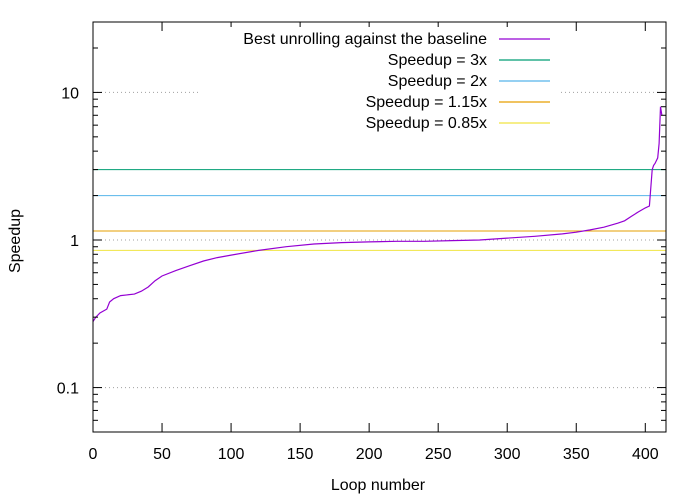 The height and width of the screenshot is (500, 700). Describe the element at coordinates (68, 389) in the screenshot. I see `y-tick-label: 0.1` at that location.